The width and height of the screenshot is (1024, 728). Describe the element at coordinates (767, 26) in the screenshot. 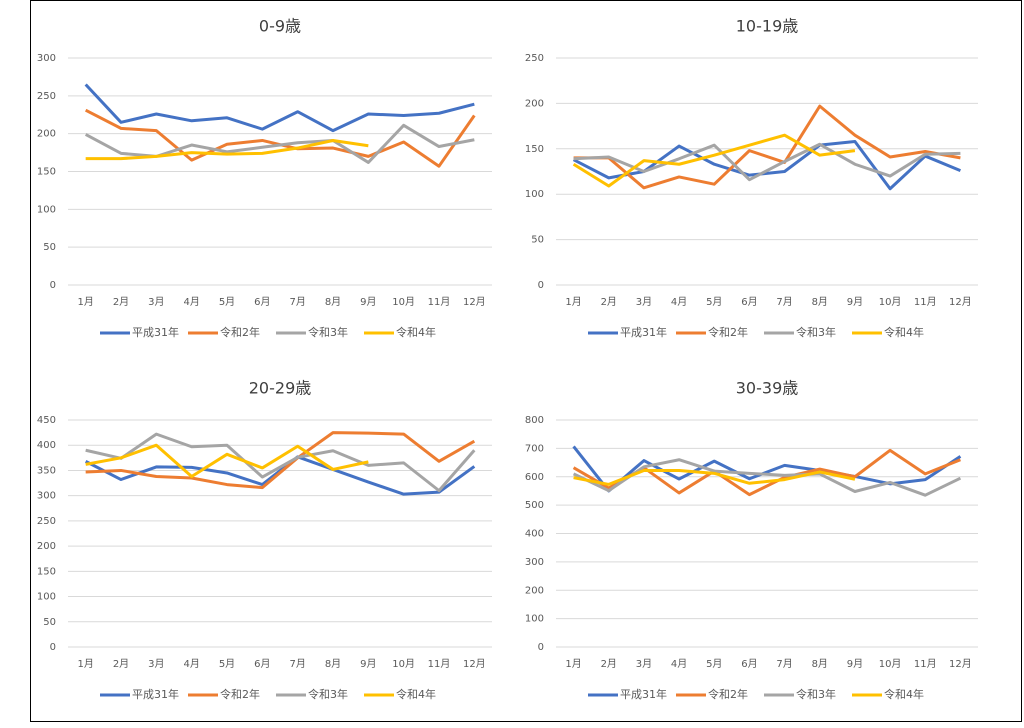

I see `chart-title: 10-19歳` at that location.